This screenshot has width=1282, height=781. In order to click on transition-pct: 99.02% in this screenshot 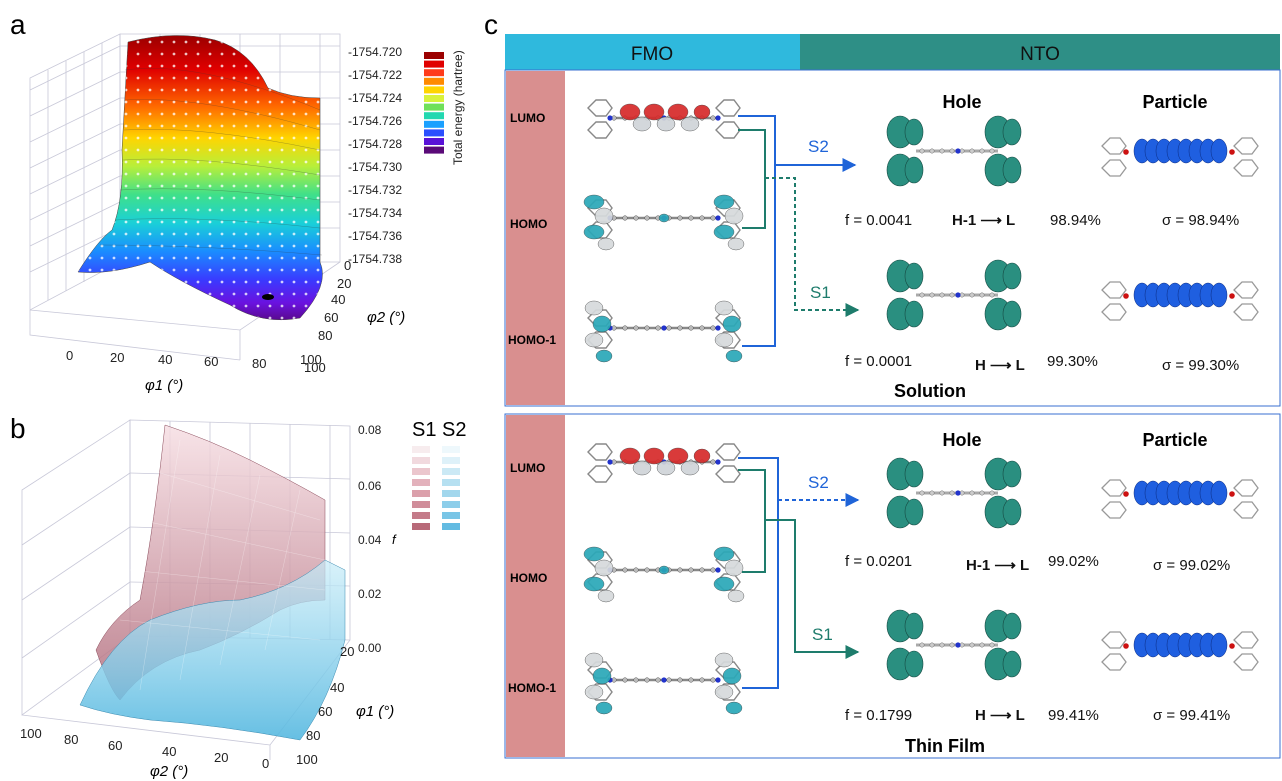, I will do `click(1073, 561)`.